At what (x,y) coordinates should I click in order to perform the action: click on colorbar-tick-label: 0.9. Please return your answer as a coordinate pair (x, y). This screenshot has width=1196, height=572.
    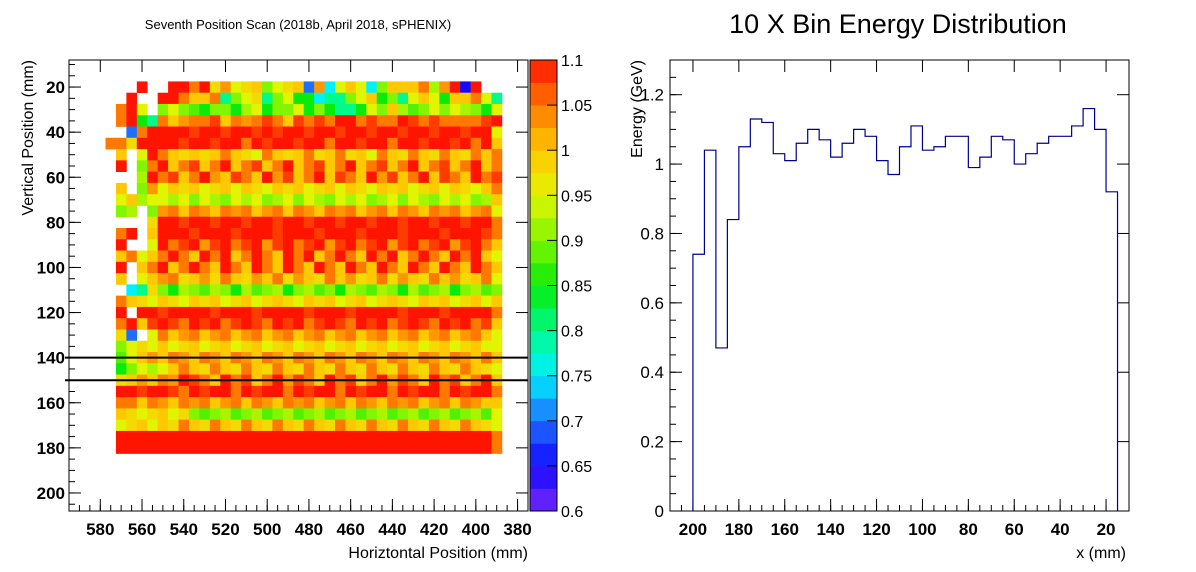
    Looking at the image, I should click on (572, 241).